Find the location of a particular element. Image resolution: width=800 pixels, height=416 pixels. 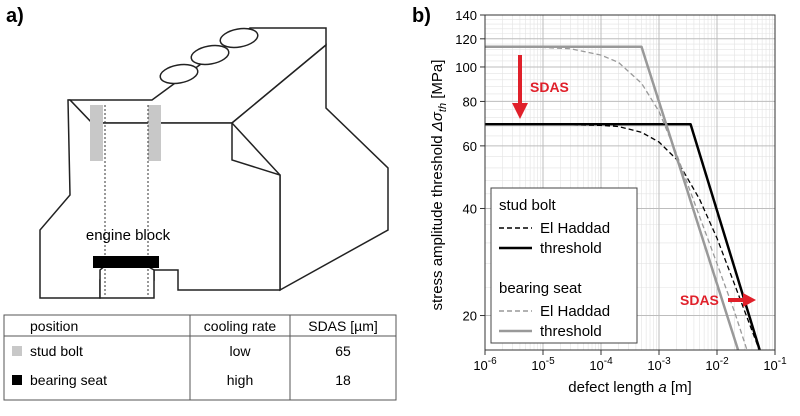

y-tick-label: 20 is located at coordinates (470, 316).